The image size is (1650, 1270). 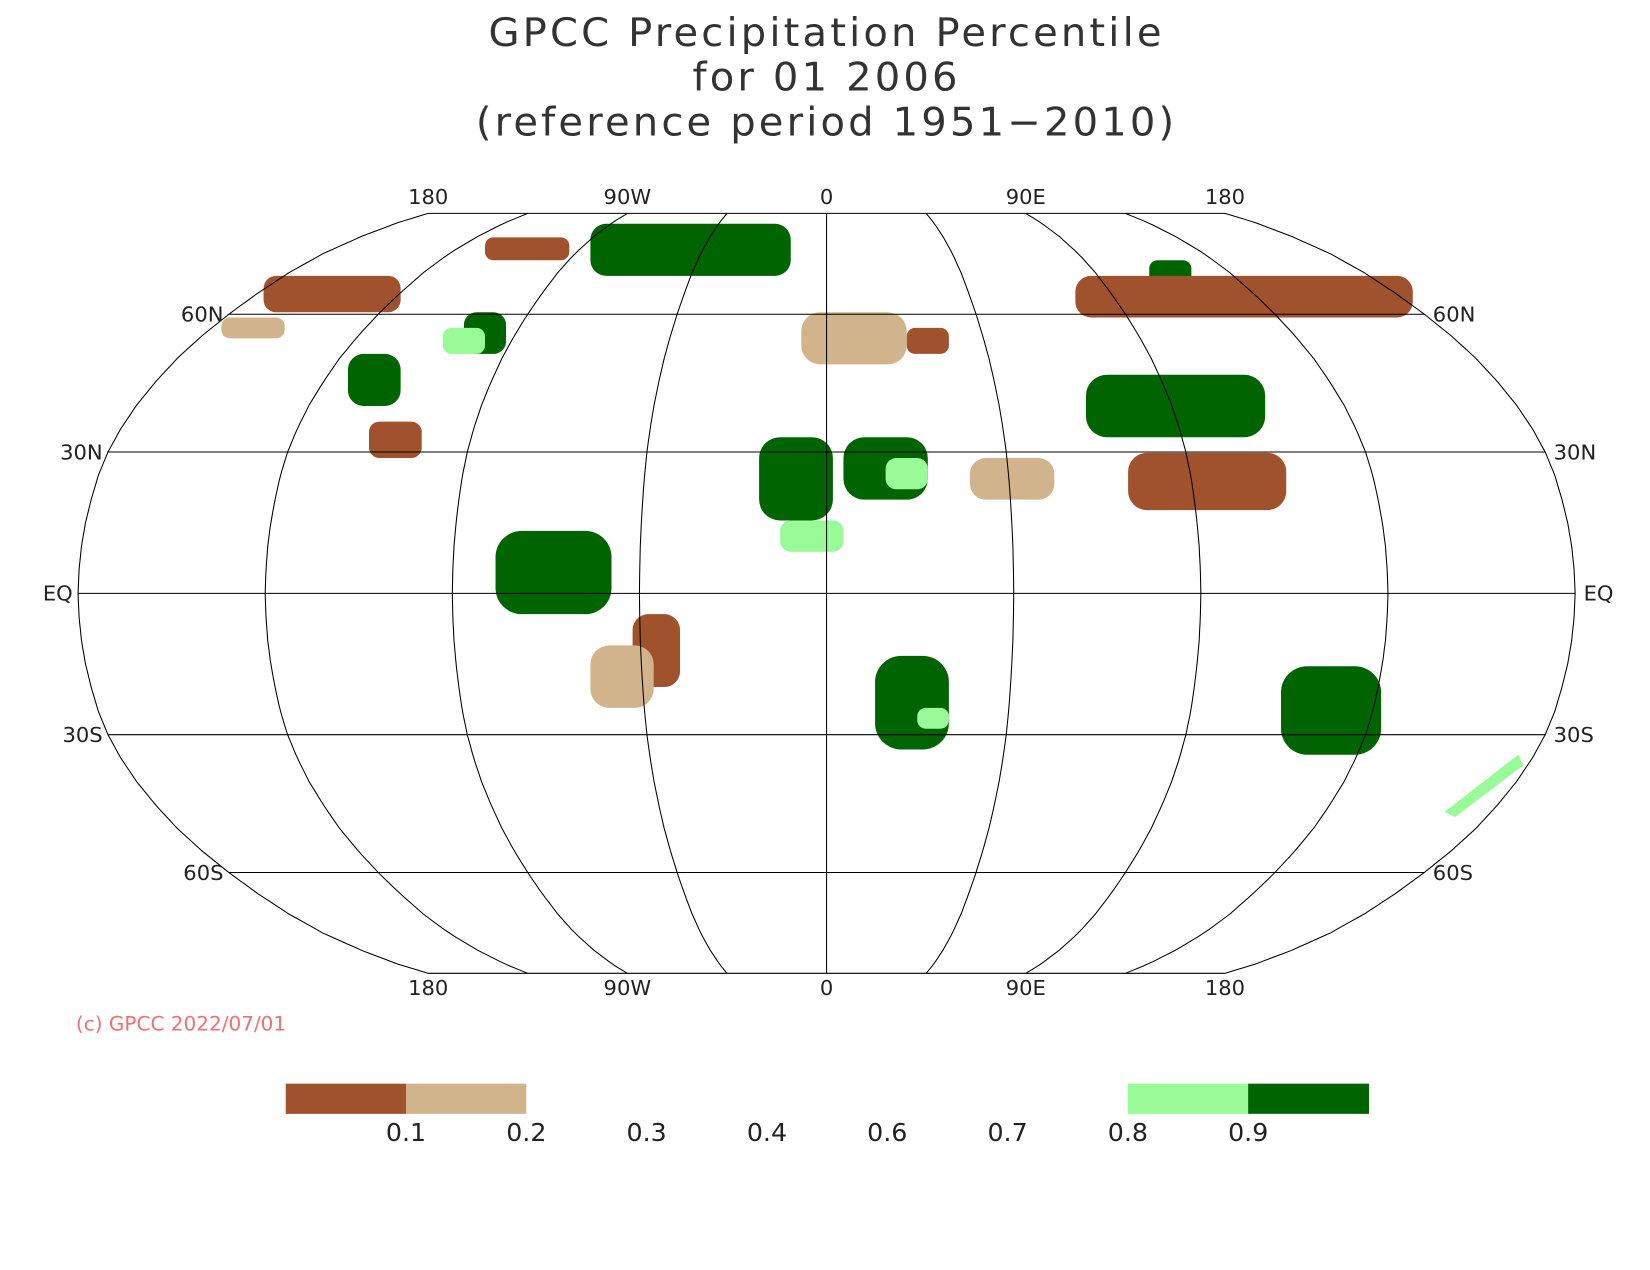 I want to click on legend-label: 0.7, so click(x=1007, y=1132).